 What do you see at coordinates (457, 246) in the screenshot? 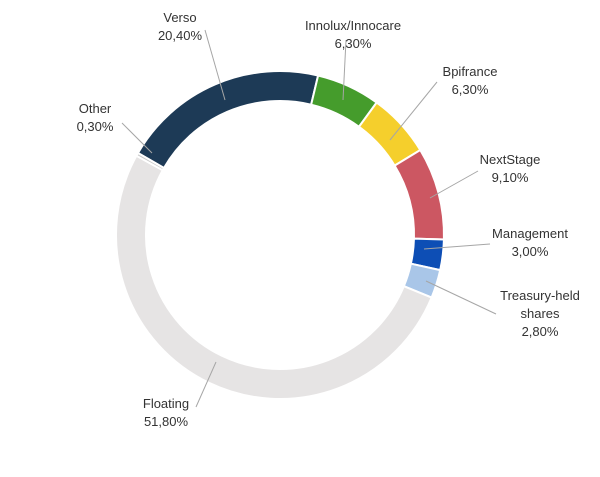
I see `leader-line-management` at bounding box center [457, 246].